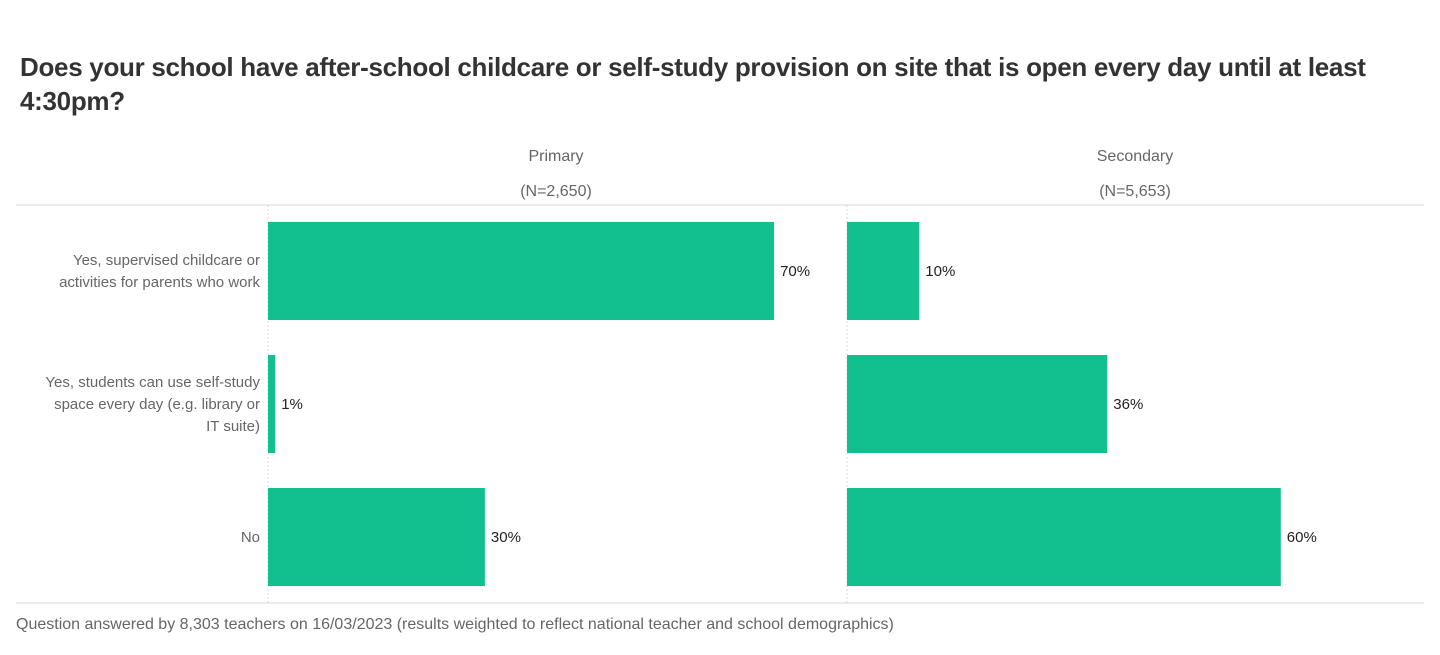  What do you see at coordinates (233, 426) in the screenshot?
I see `category-label-1: IT suite)` at bounding box center [233, 426].